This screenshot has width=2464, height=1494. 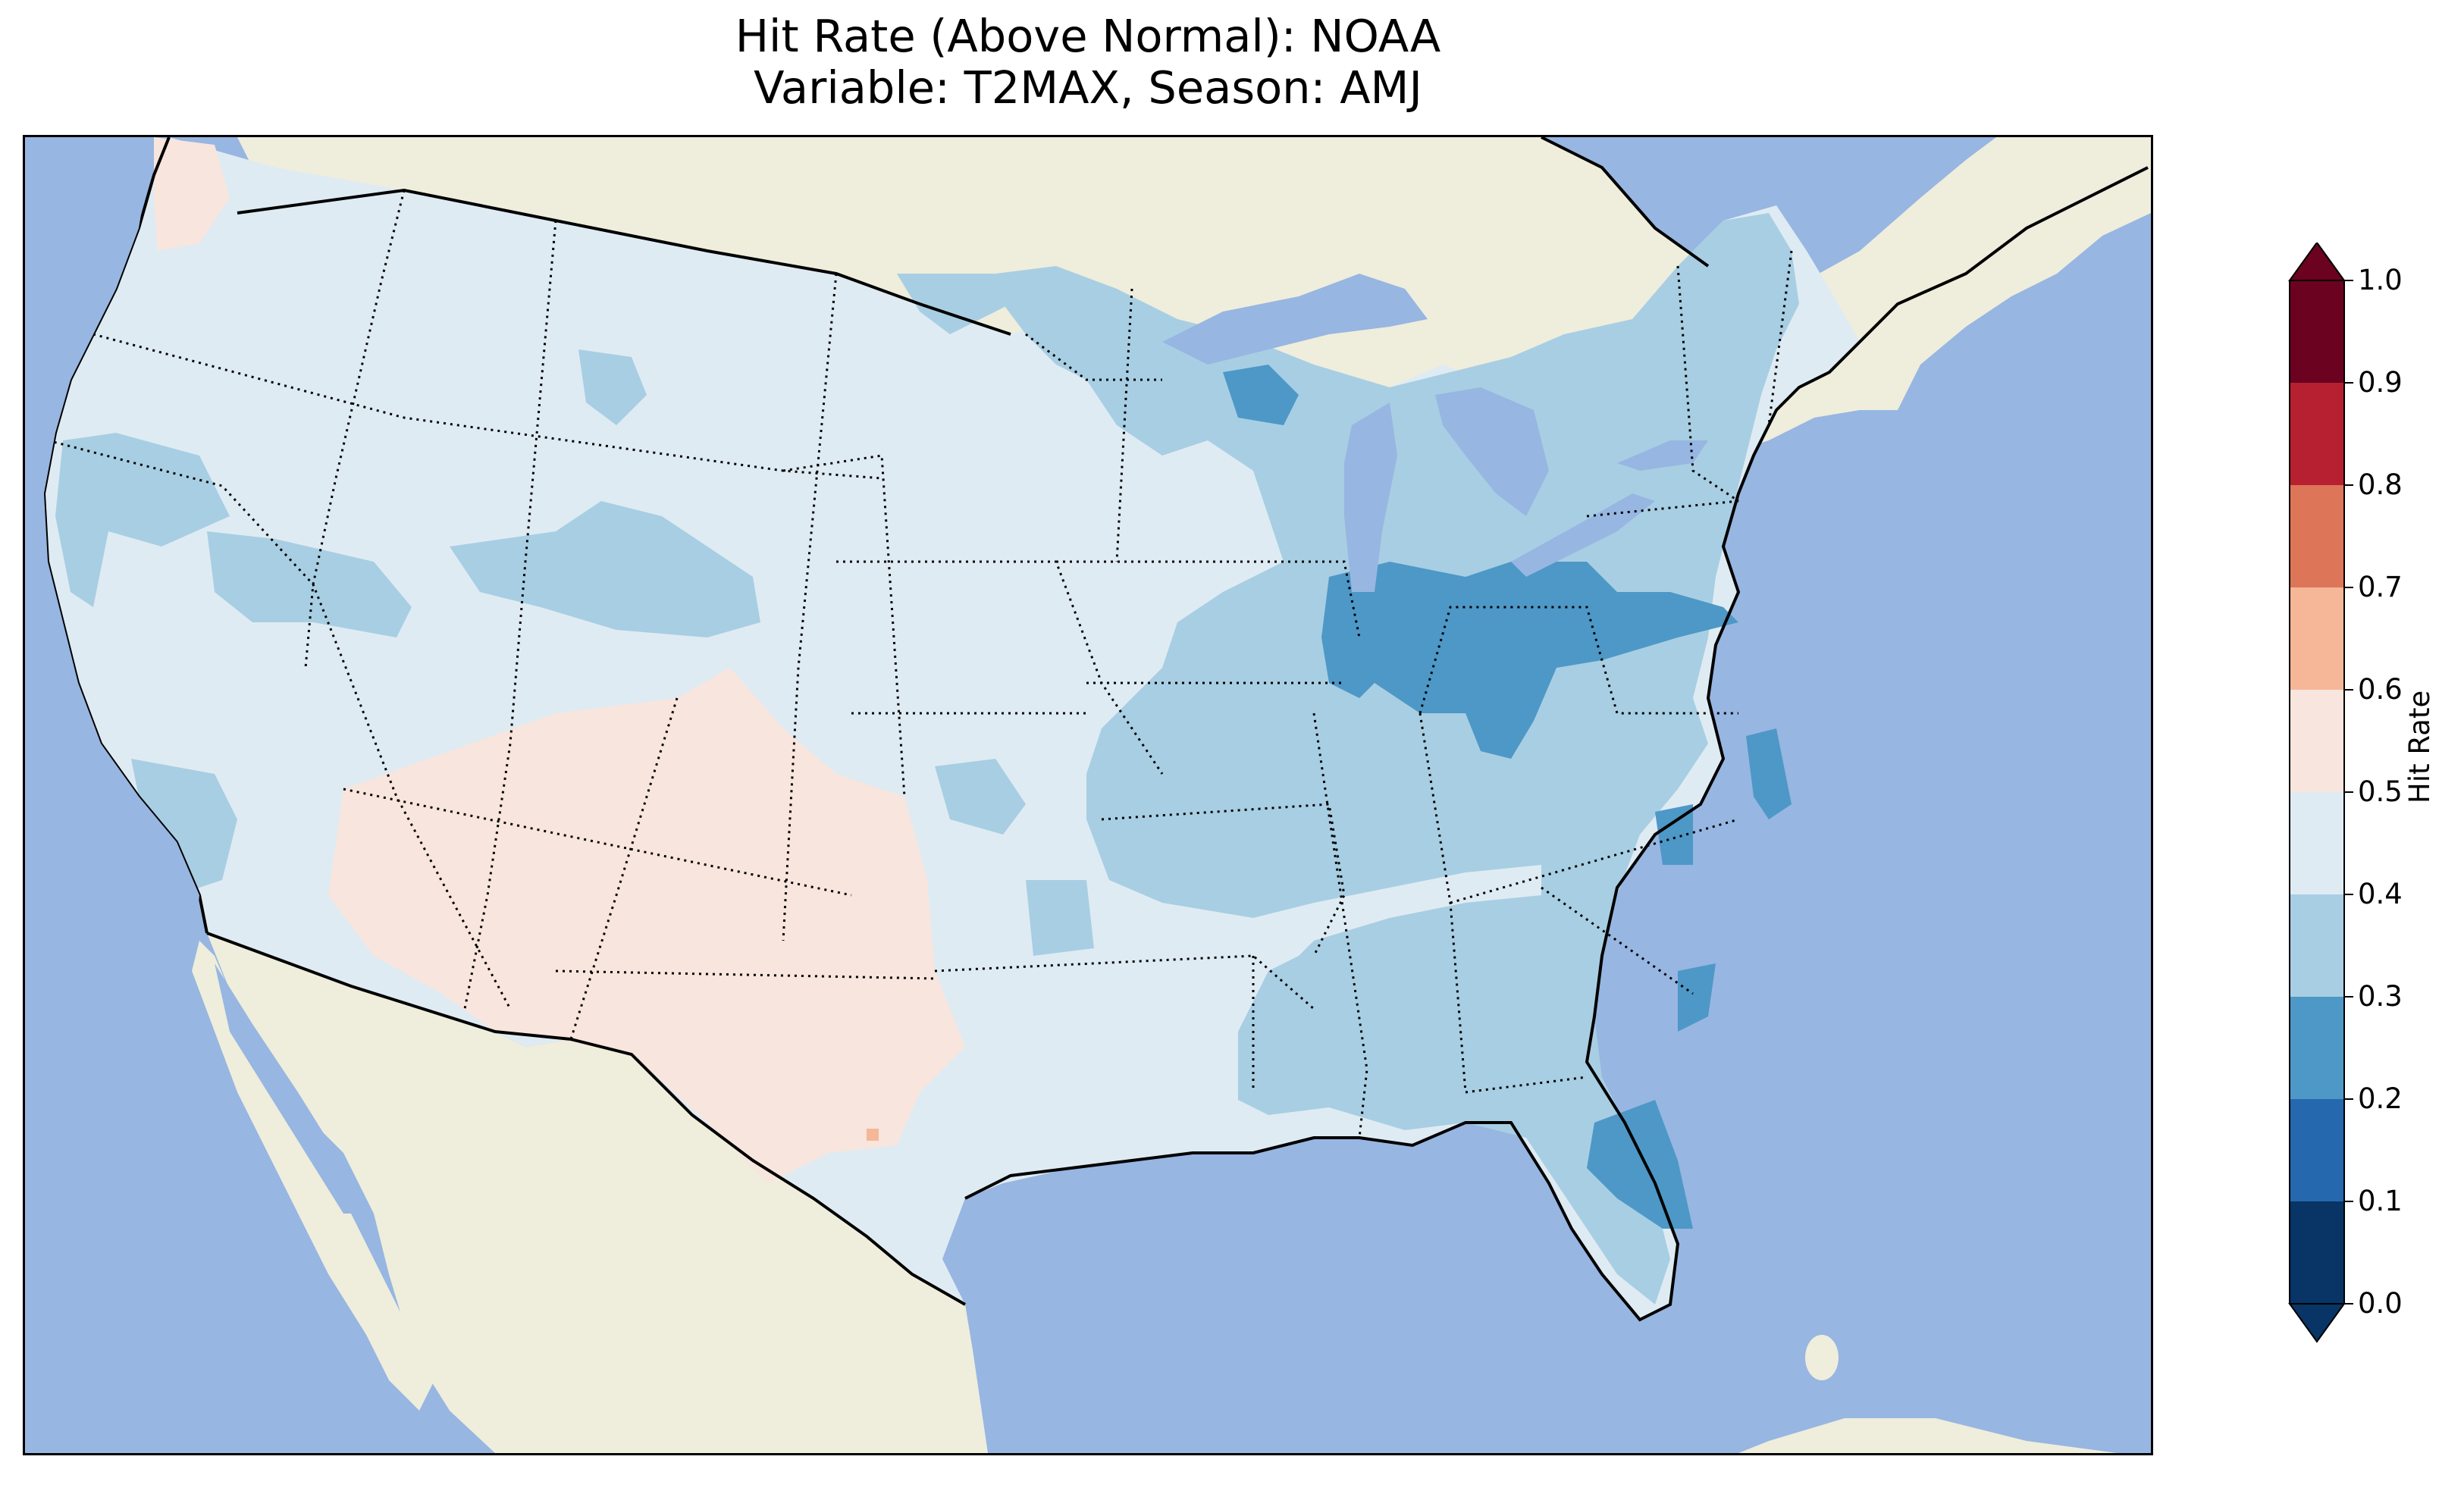 I want to click on colorbar-tick: 0.5, so click(x=2381, y=791).